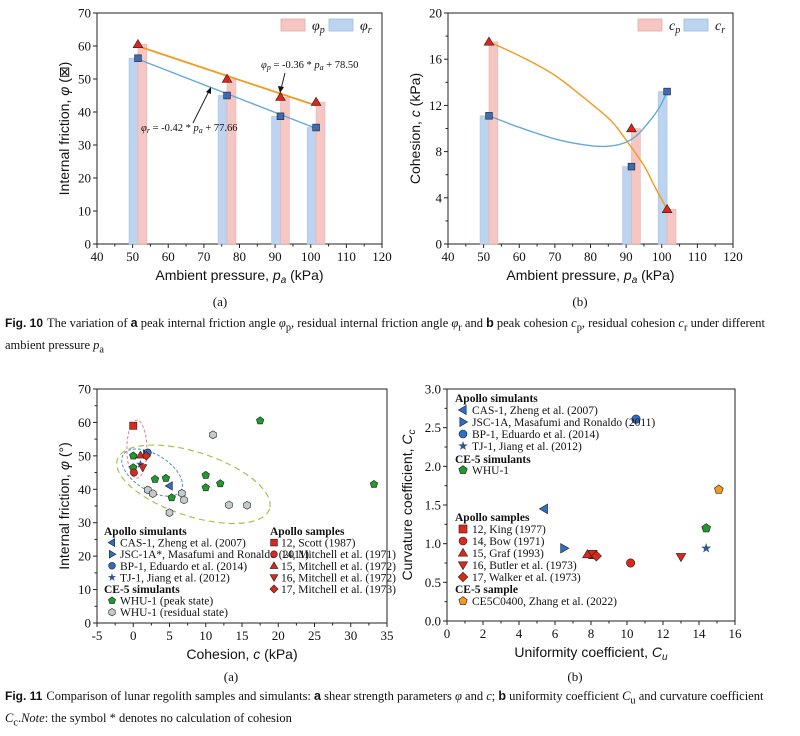 The image size is (800, 736). What do you see at coordinates (24, 696) in the screenshot?
I see `fig-number: Fig. 11` at bounding box center [24, 696].